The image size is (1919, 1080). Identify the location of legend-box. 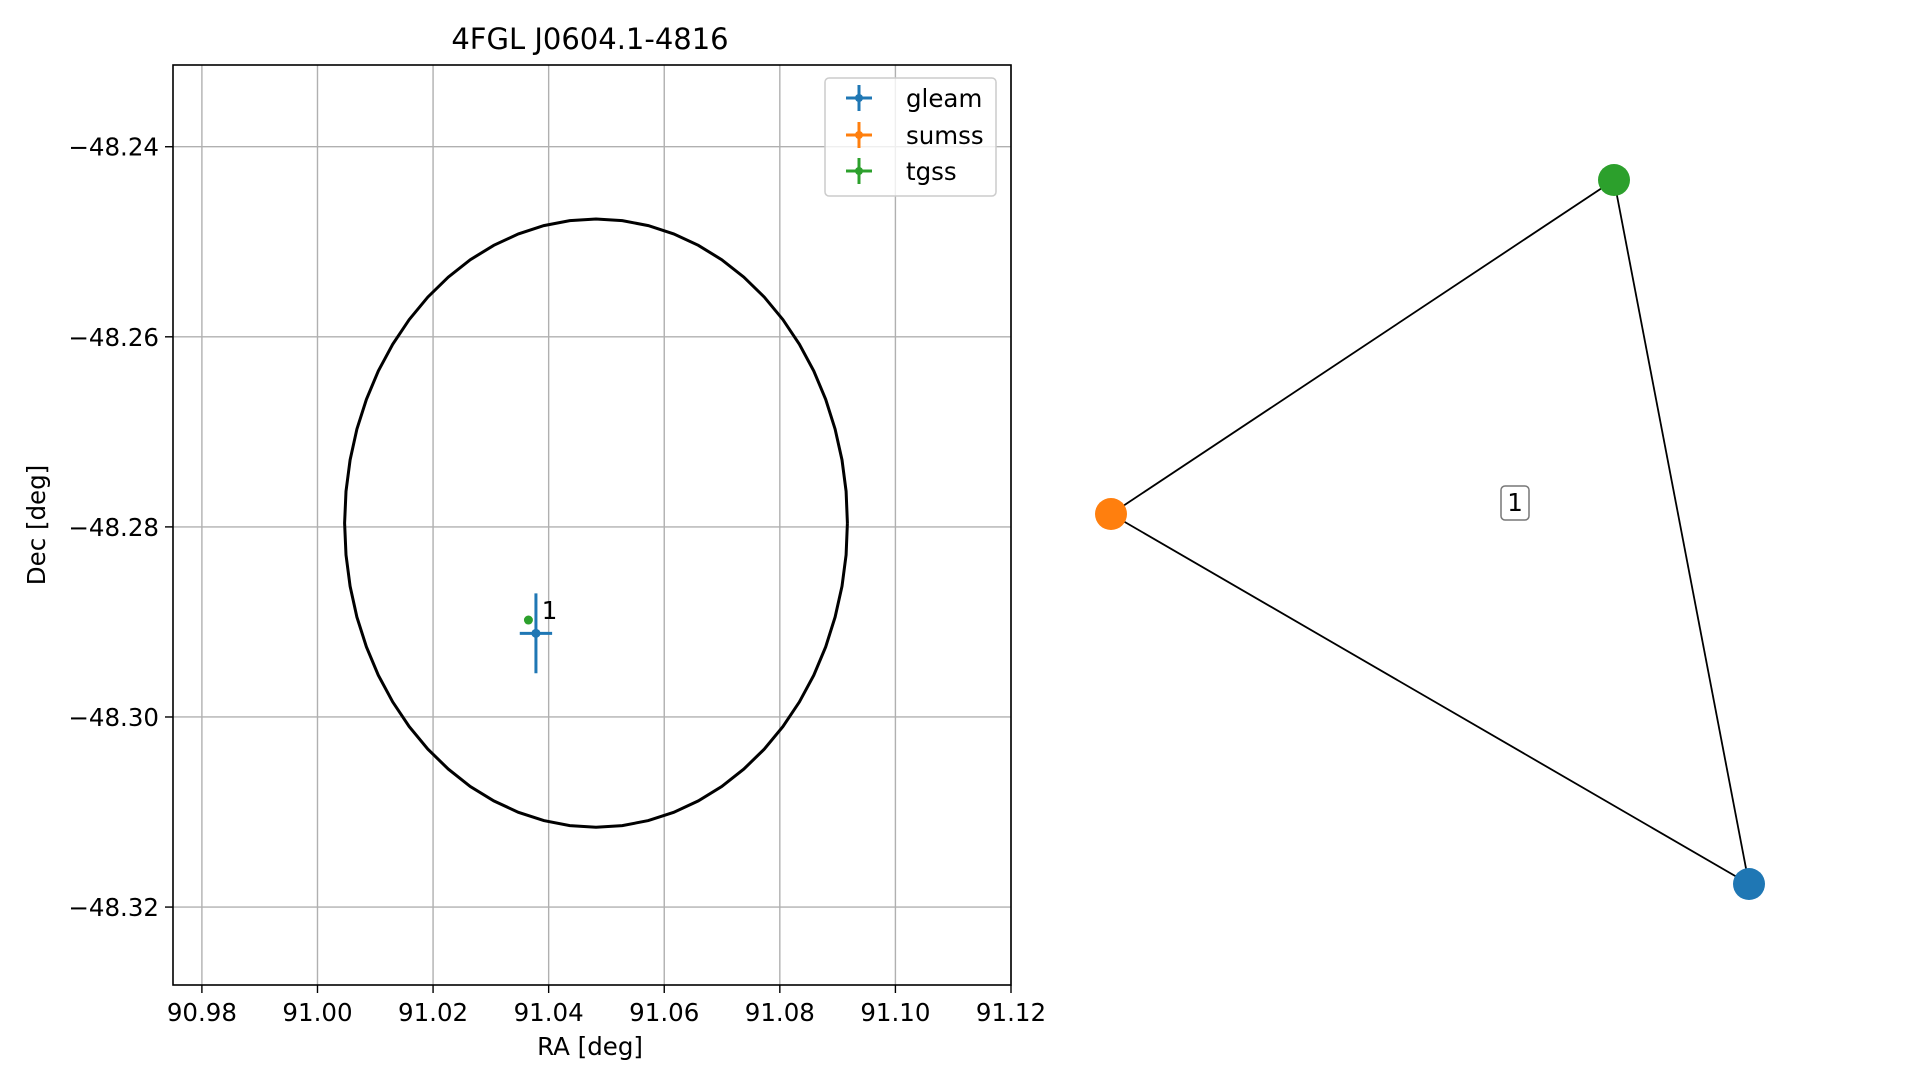
(910, 137).